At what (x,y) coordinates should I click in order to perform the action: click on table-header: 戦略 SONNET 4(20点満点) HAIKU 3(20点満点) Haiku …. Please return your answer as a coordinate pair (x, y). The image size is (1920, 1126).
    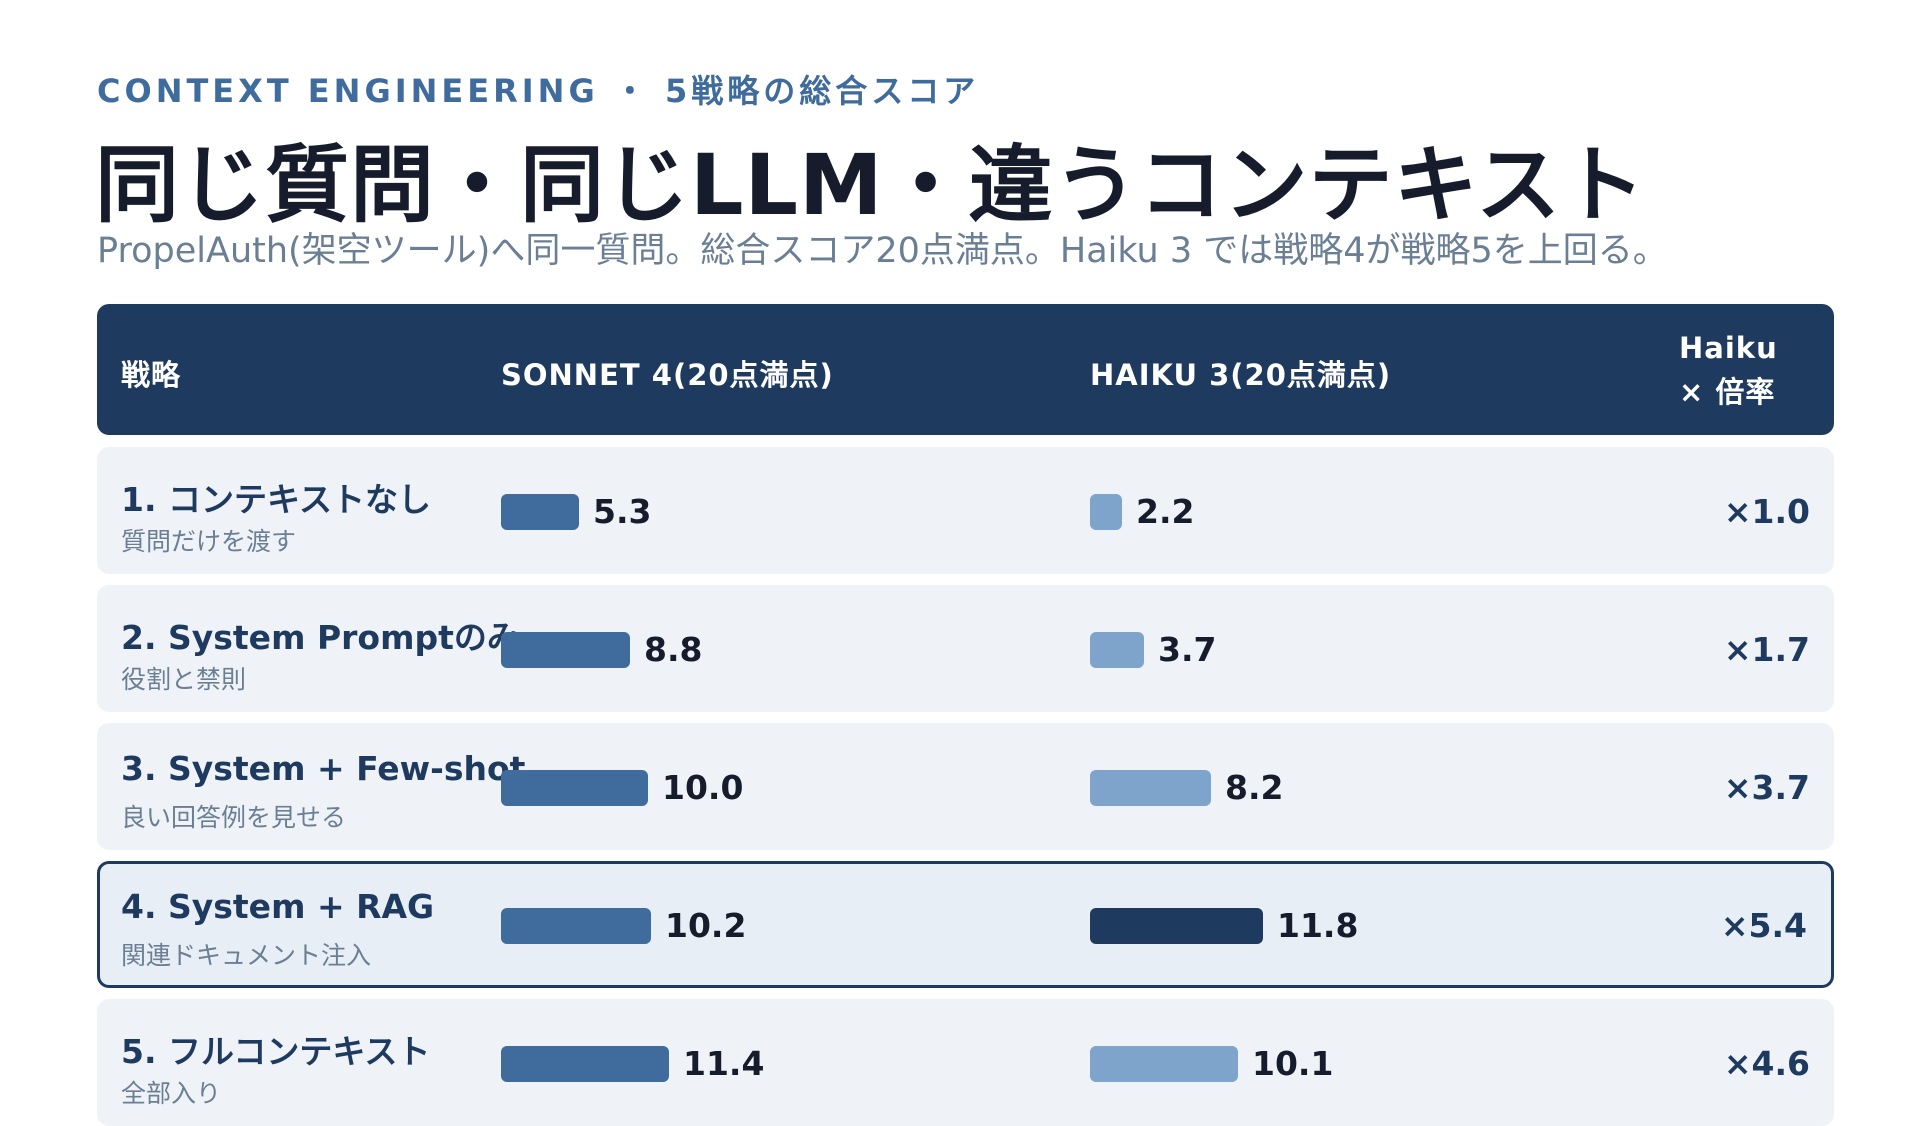
    Looking at the image, I should click on (965, 369).